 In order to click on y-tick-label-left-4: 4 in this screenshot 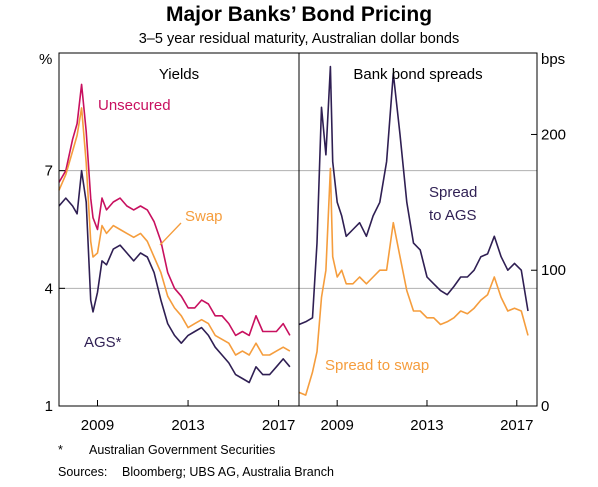, I will do `click(49, 288)`.